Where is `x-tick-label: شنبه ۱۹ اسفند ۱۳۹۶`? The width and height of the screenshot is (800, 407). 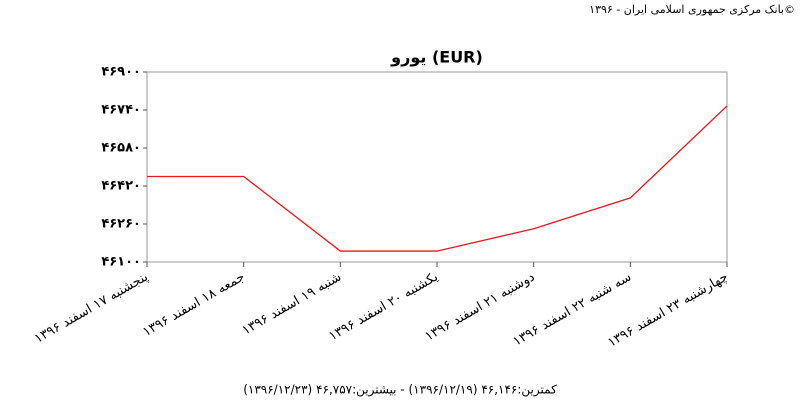 x-tick-label: شنبه ۱۹ اسفند ۱۳۹۶ is located at coordinates (292, 304).